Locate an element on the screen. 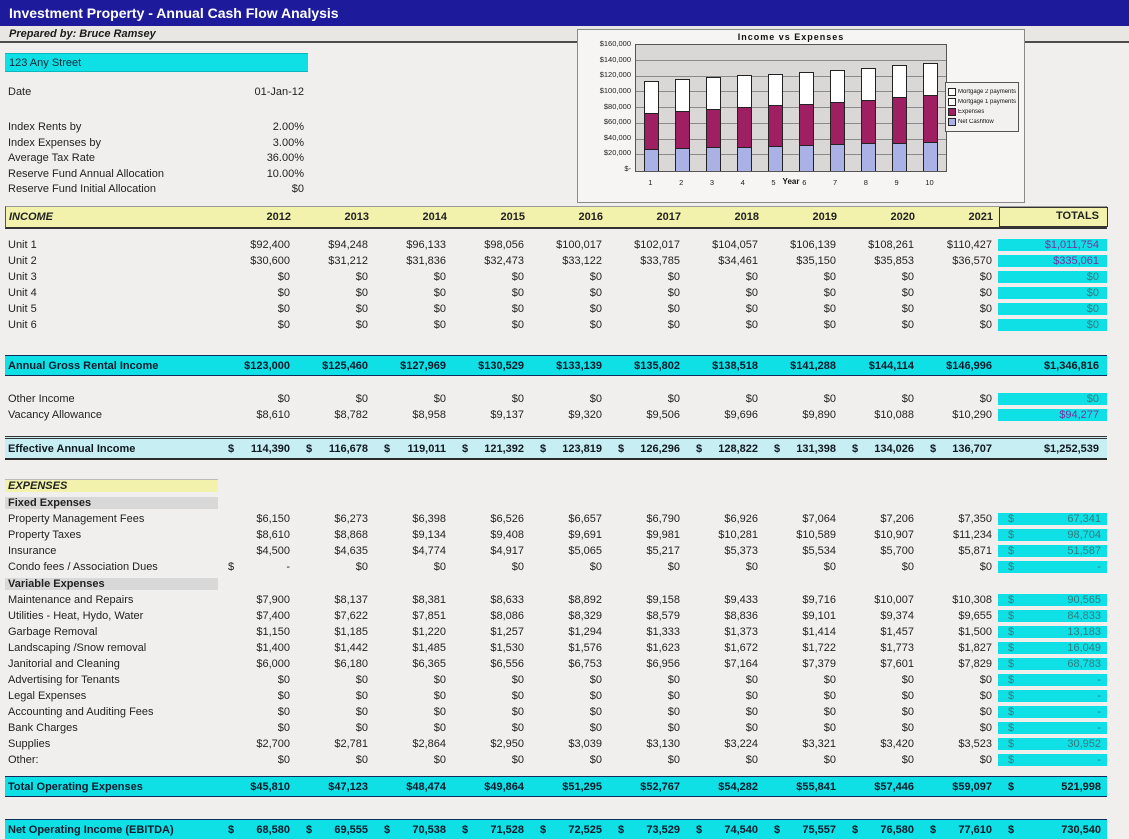 The width and height of the screenshot is (1129, 839). total-cell: $67,341 is located at coordinates (1052, 519).